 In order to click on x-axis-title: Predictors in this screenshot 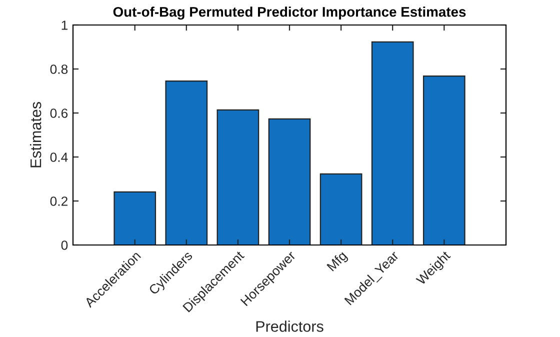, I will do `click(290, 326)`.